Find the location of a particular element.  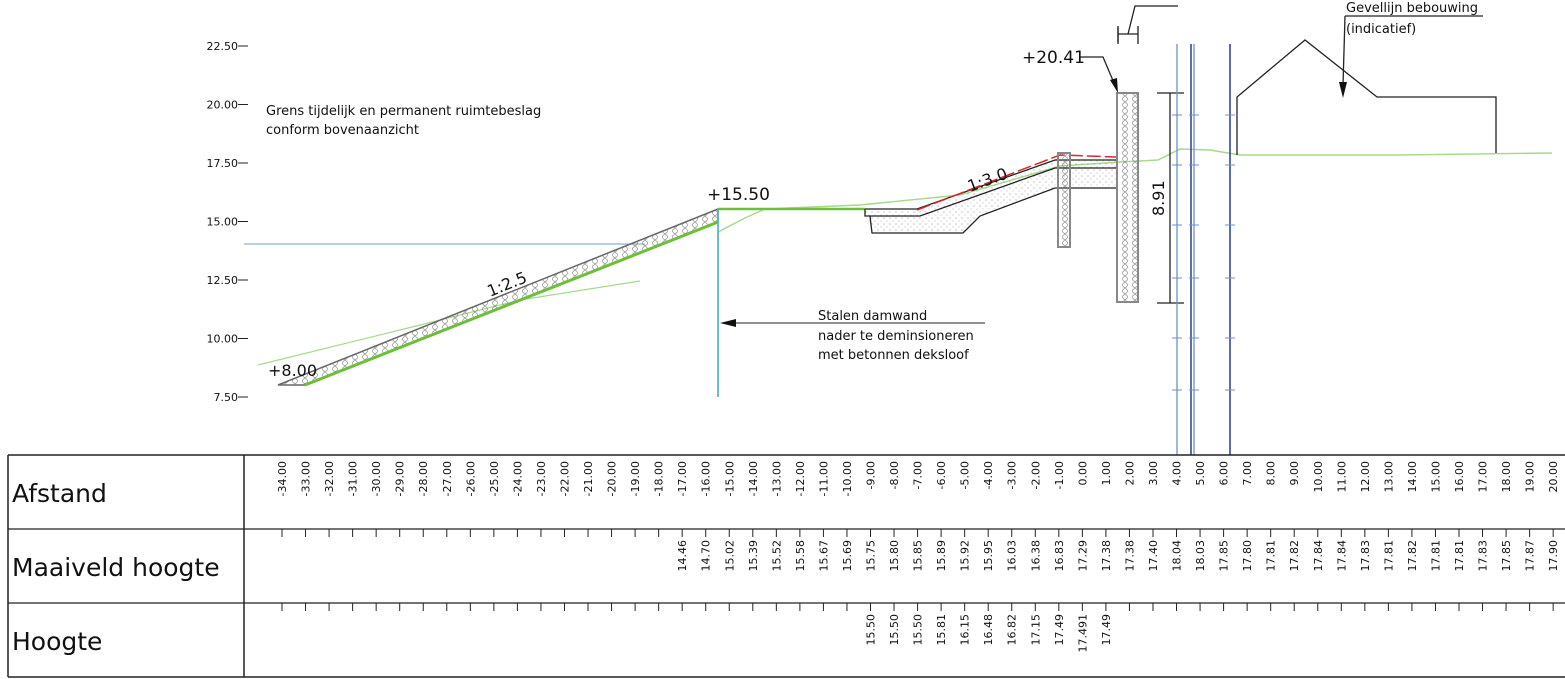

cell: -33.00 is located at coordinates (306, 478).